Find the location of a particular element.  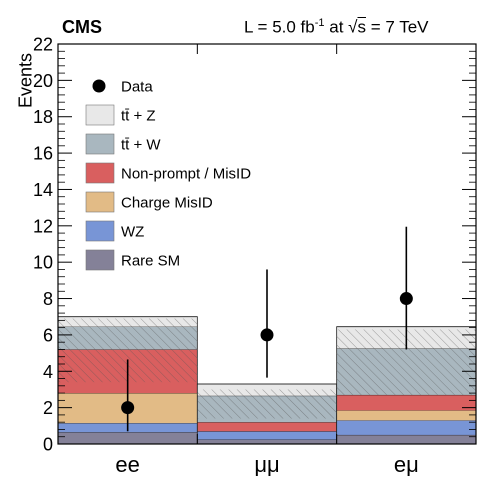

y-tick-label: 14 is located at coordinates (43, 190).